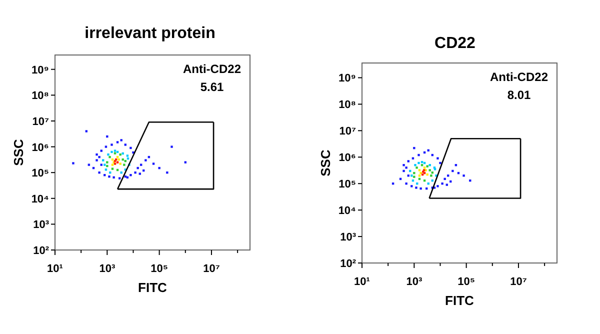 The height and width of the screenshot is (334, 600). What do you see at coordinates (150, 33) in the screenshot?
I see `chart-title: irrelevant protein` at bounding box center [150, 33].